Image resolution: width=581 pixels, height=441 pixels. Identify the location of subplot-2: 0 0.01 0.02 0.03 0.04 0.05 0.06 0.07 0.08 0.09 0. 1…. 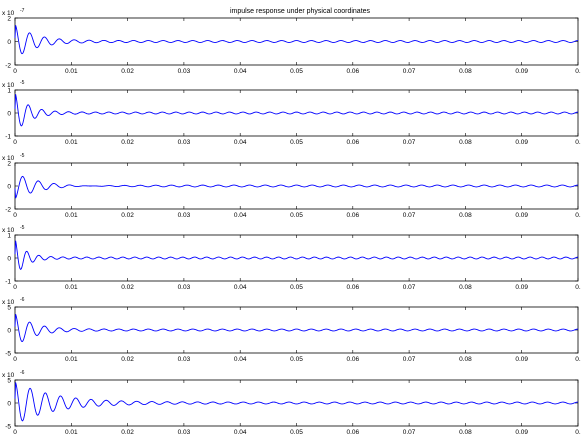
(291, 113).